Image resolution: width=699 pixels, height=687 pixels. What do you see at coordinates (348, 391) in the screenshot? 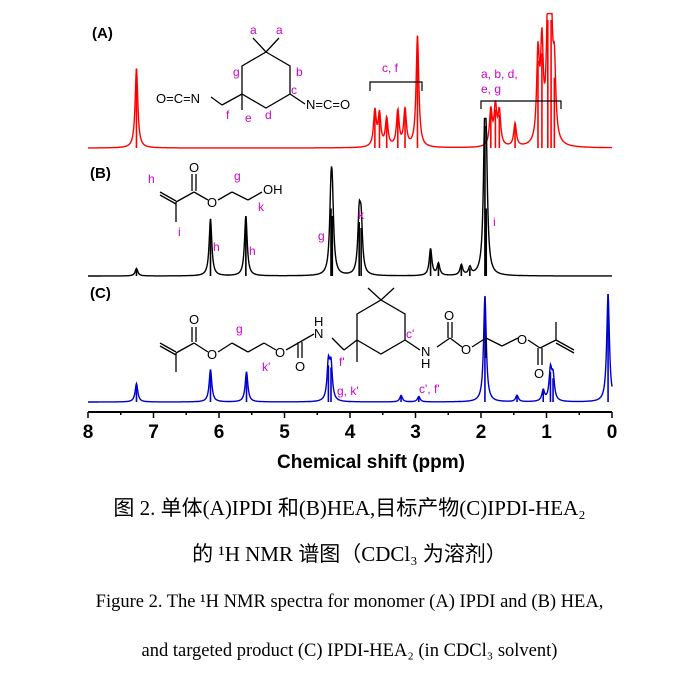
I see `peak-label-c-gk: g, k'` at bounding box center [348, 391].